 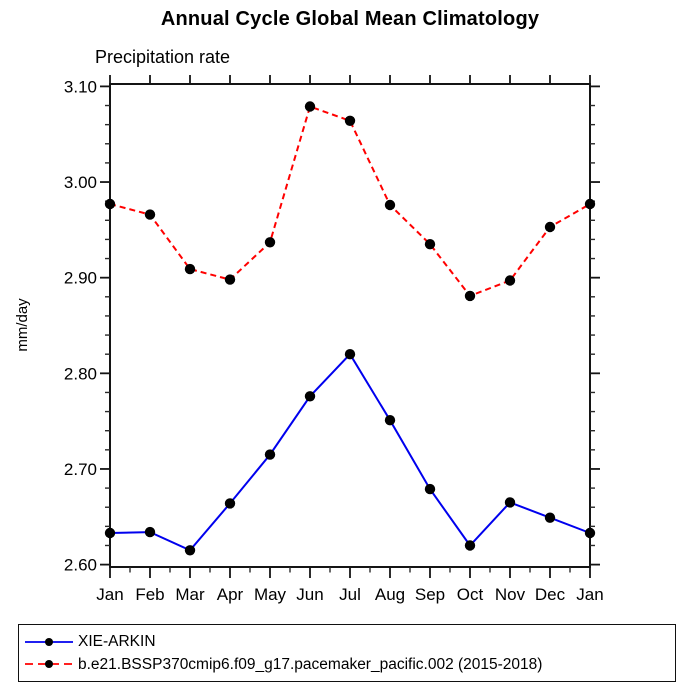 I want to click on x-tick-label: Nov, so click(x=510, y=594).